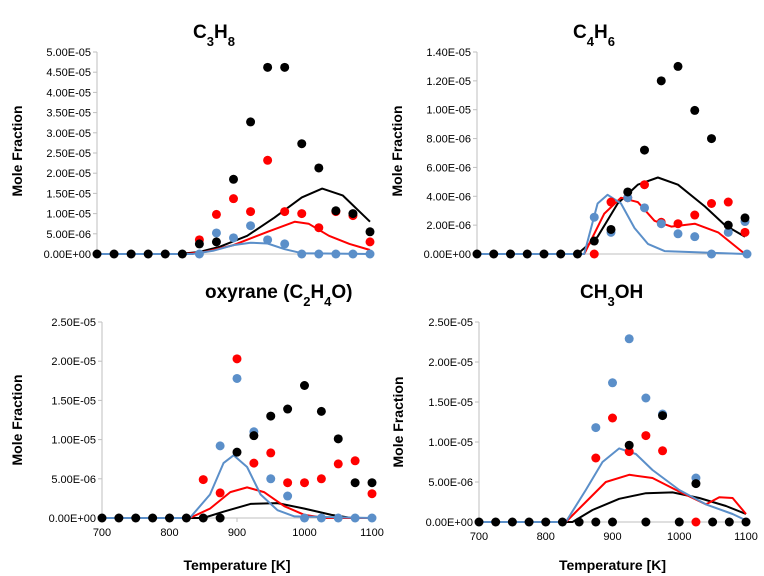 Image resolution: width=764 pixels, height=576 pixels. Describe the element at coordinates (450, 363) in the screenshot. I see `y-tick-label: 2.00E-05` at that location.